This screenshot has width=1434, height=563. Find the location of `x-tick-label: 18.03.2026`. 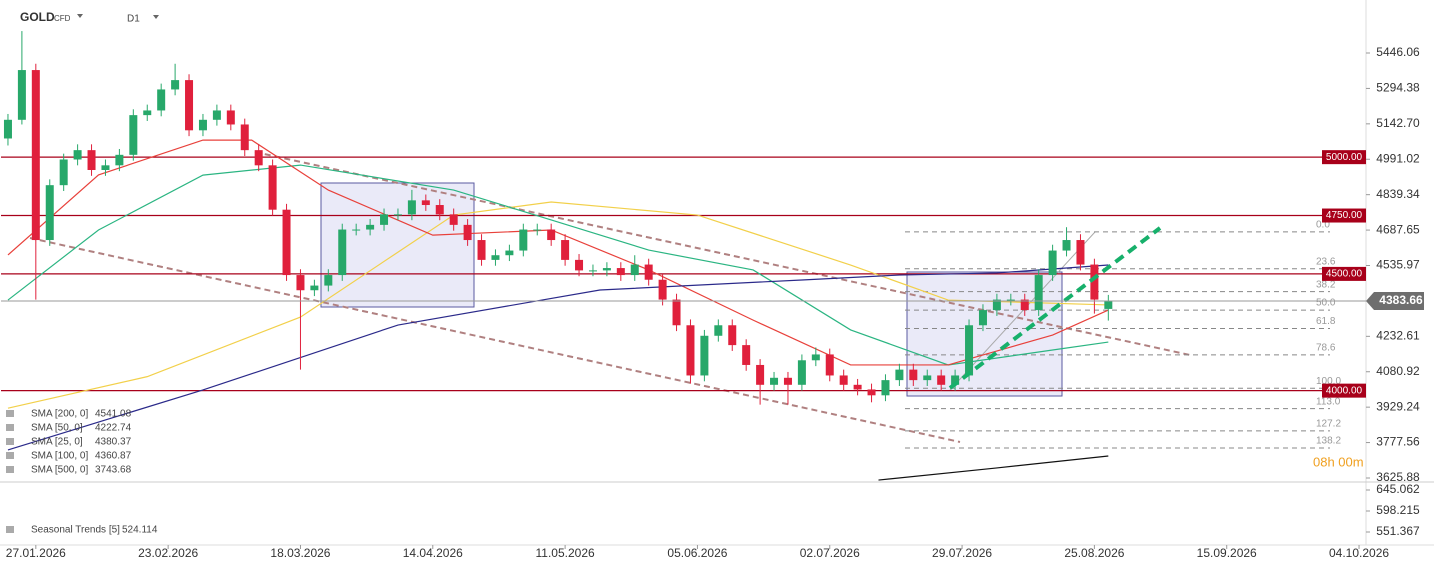

x-tick-label: 18.03.2026 is located at coordinates (300, 553).